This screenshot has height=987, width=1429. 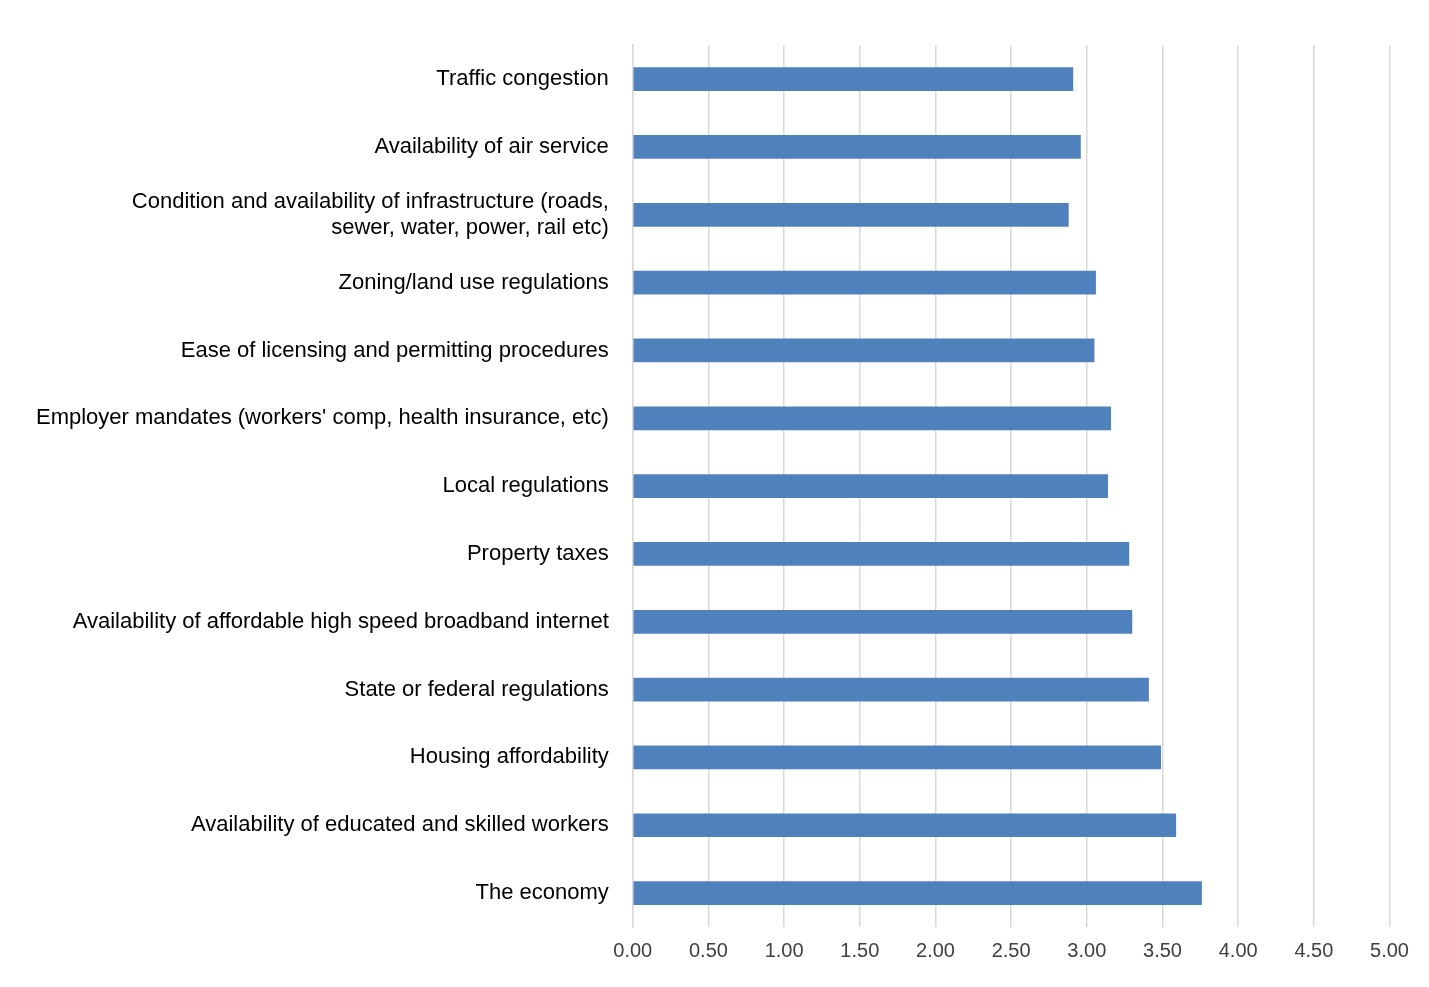 I want to click on x-tick-label: 4.00, so click(x=1238, y=949).